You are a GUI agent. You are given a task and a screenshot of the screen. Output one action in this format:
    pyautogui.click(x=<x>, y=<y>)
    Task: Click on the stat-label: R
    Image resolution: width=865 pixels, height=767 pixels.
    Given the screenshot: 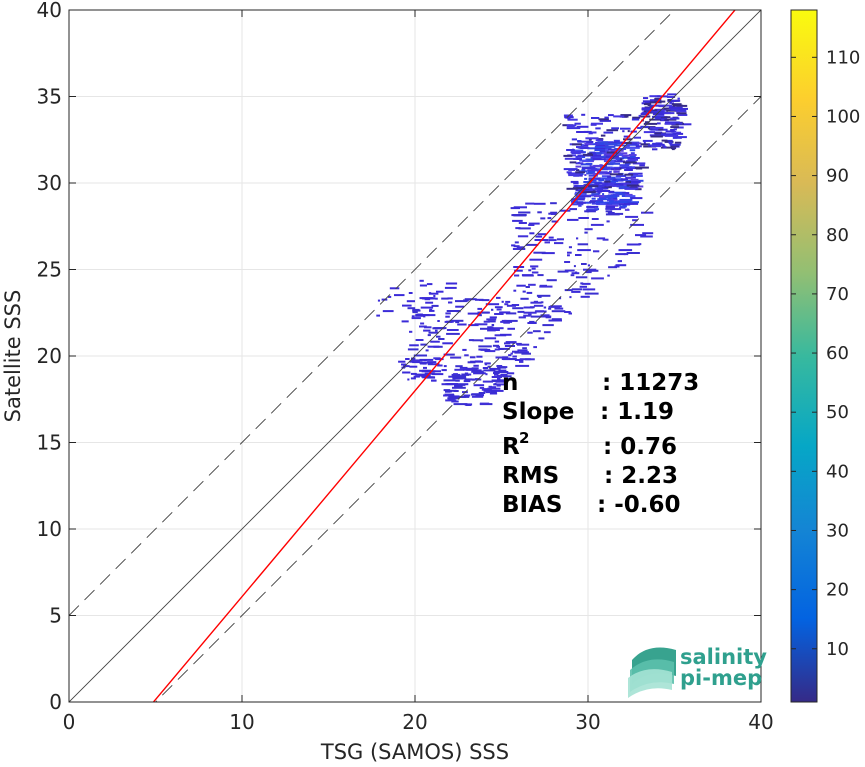 What is the action you would take?
    pyautogui.click(x=511, y=447)
    